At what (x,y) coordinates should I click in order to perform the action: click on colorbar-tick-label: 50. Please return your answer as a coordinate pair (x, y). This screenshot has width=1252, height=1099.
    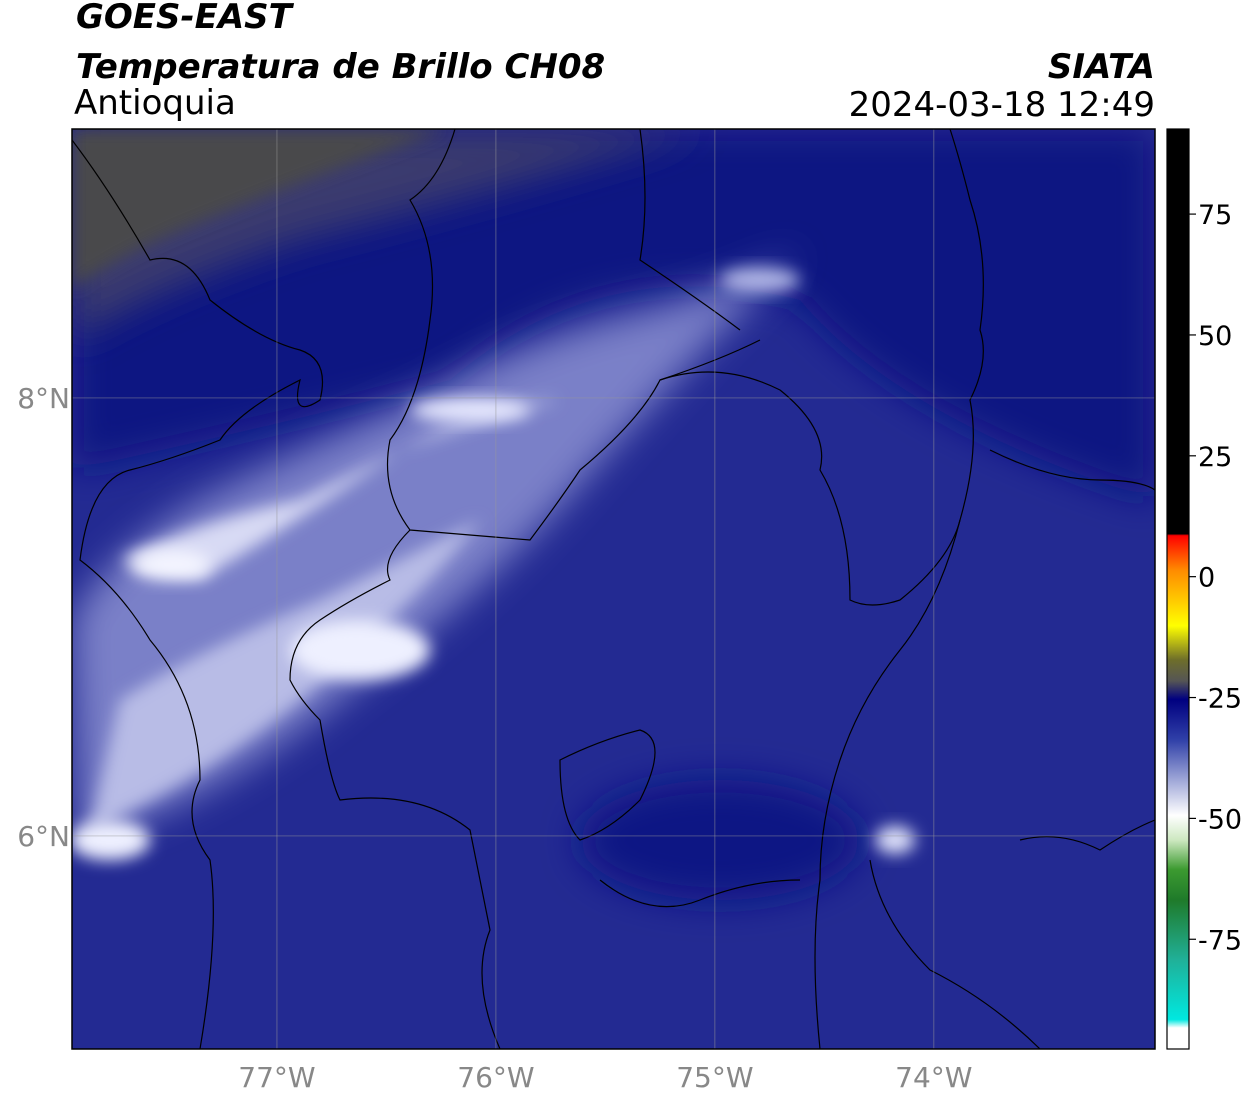
    Looking at the image, I should click on (1215, 336).